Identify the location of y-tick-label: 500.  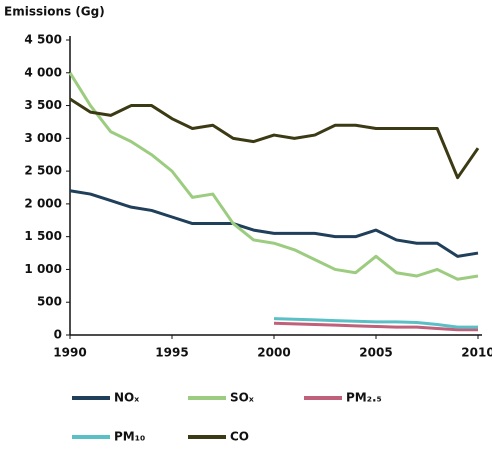
(49, 302).